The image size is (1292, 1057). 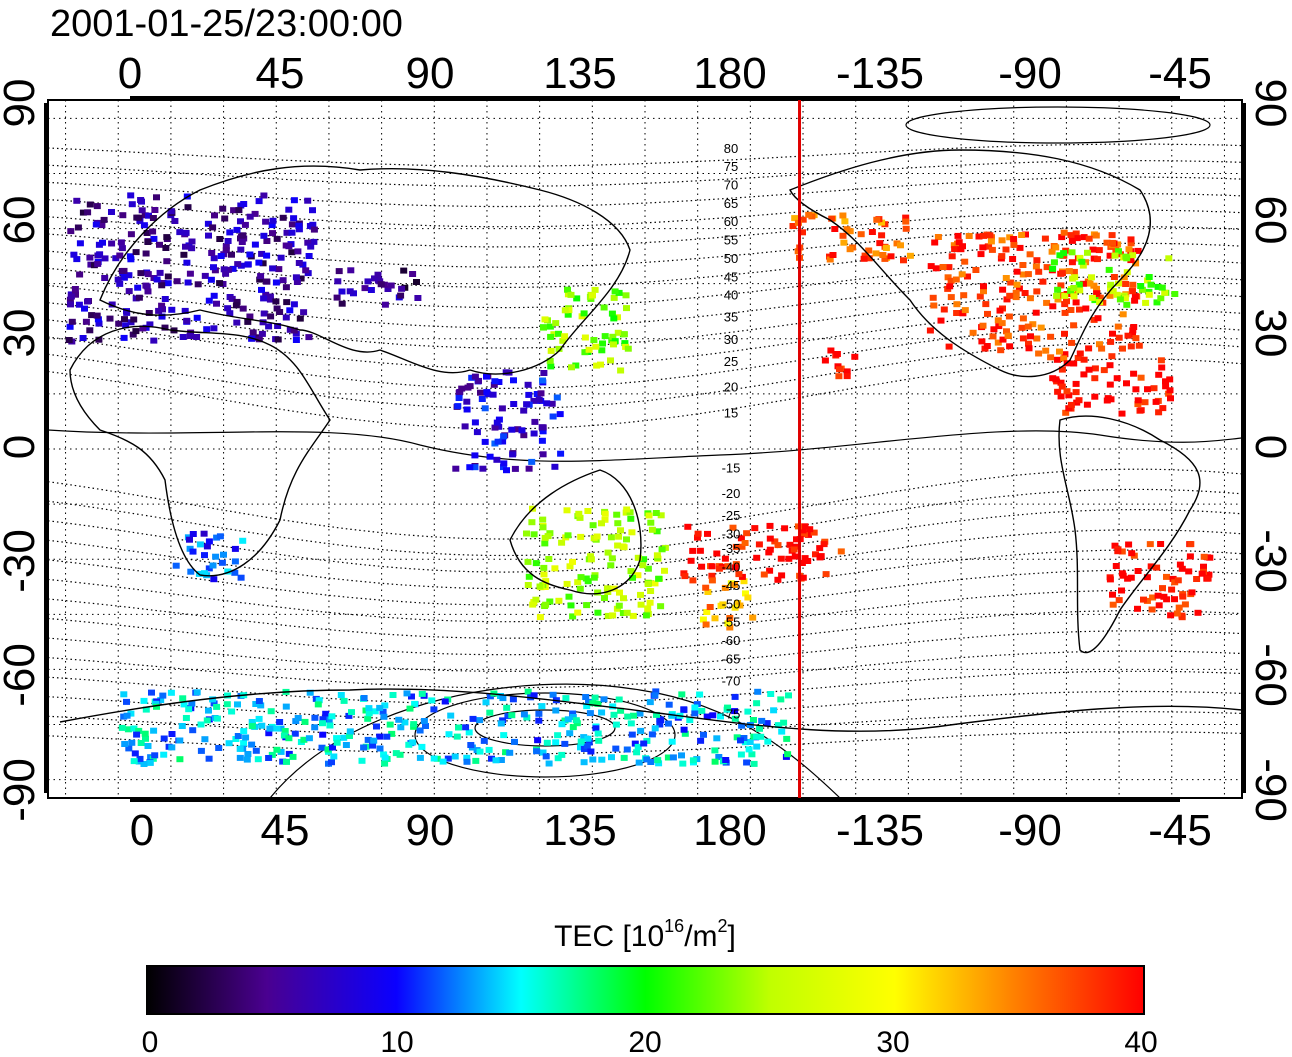 I want to click on top-lon-tick-labels: 0 45 90 135 180 -135 -90 -45, so click(x=665, y=73).